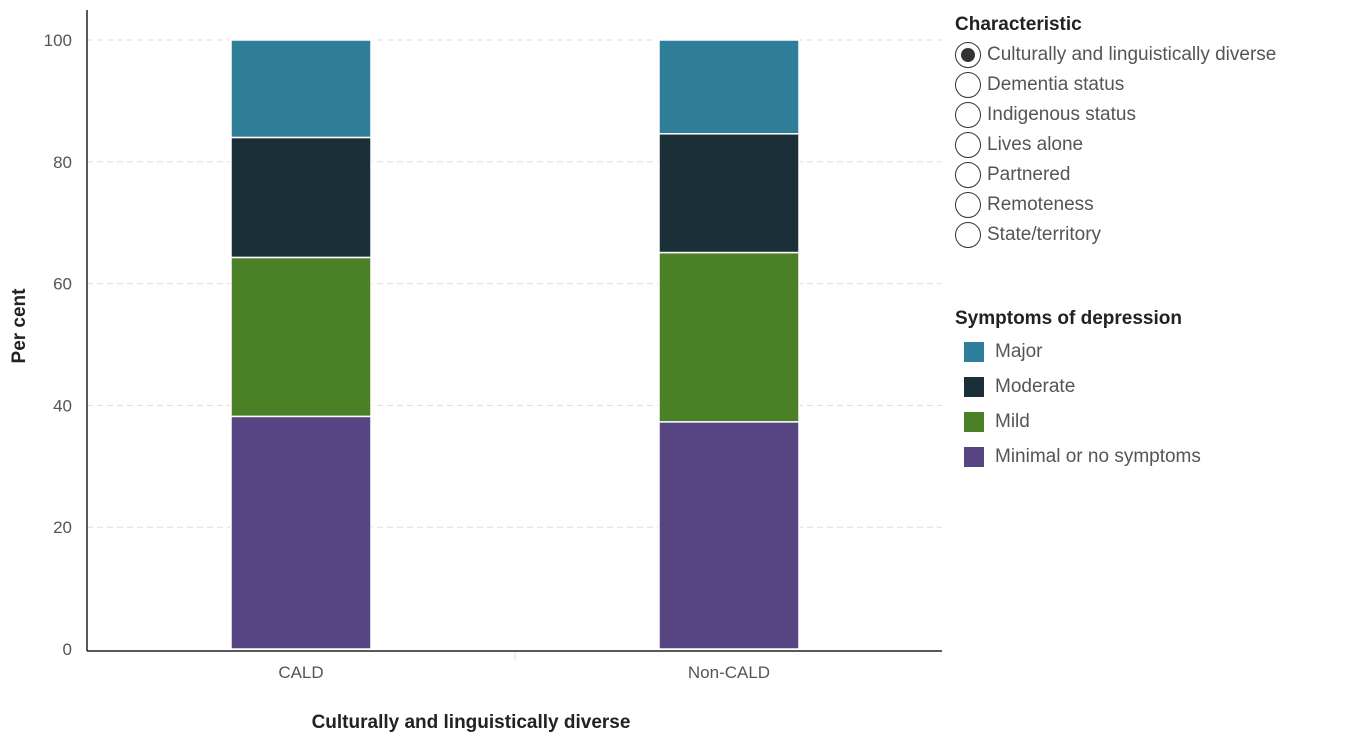 The image size is (1356, 735). I want to click on characteristic-title: Characteristic, so click(1018, 24).